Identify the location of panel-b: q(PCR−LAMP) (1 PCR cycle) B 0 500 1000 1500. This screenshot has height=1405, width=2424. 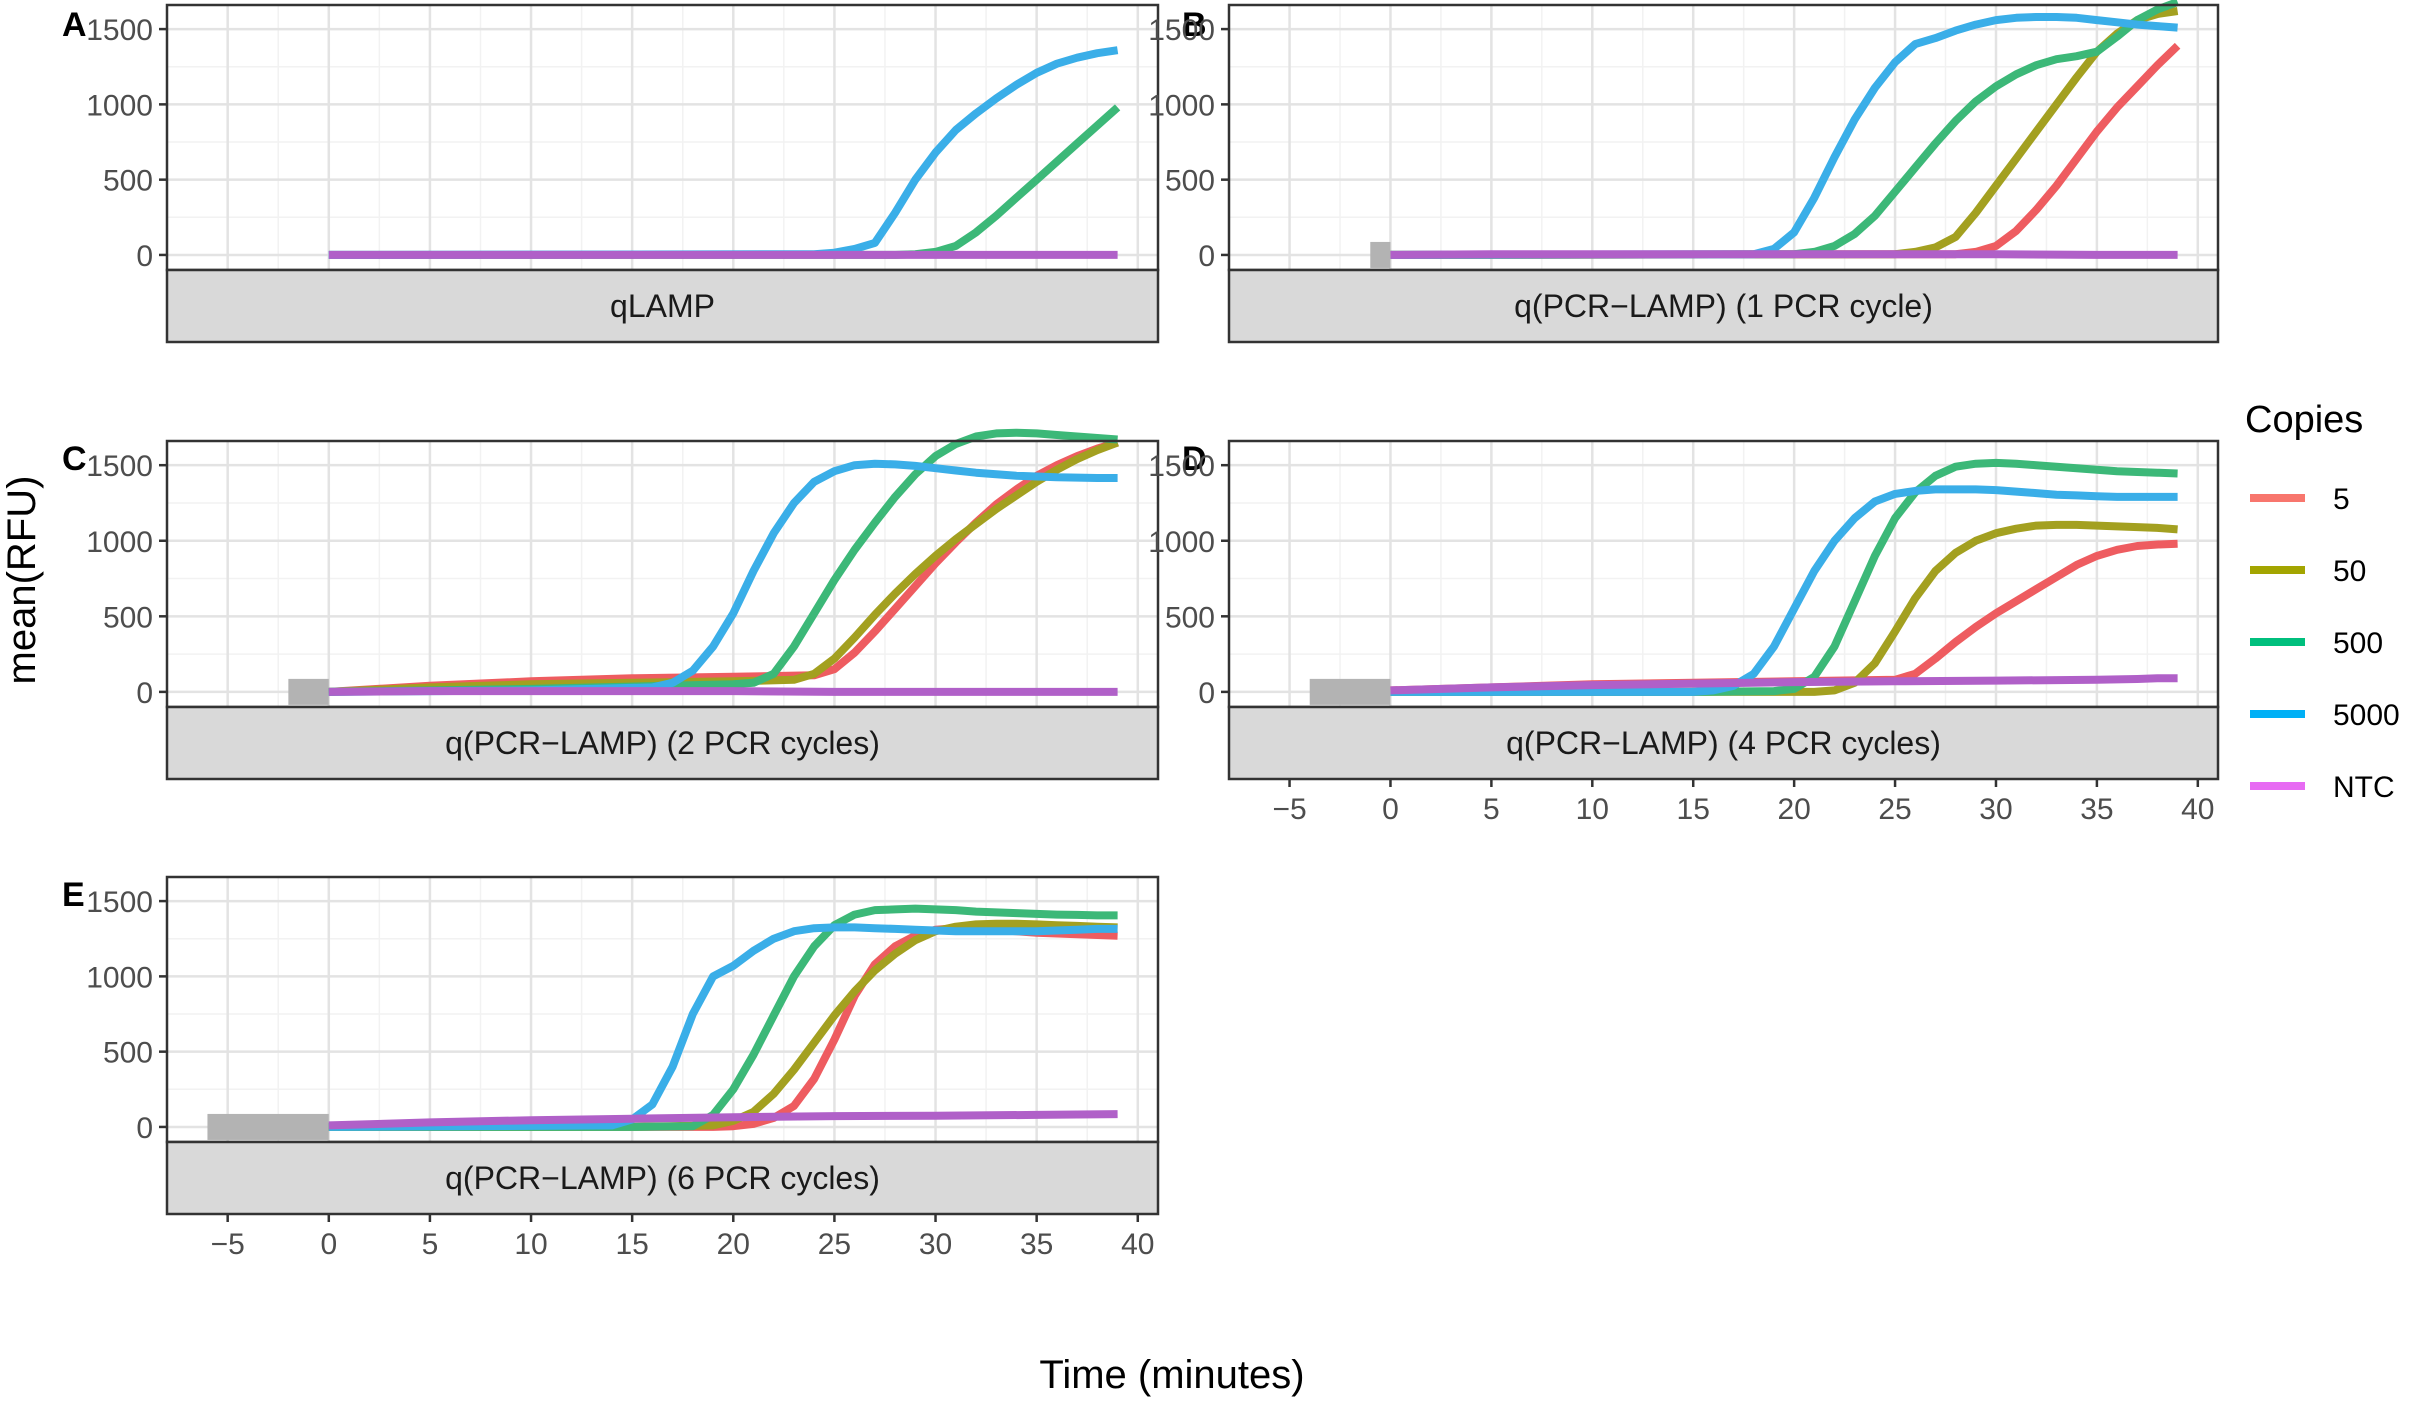
(1684, 172).